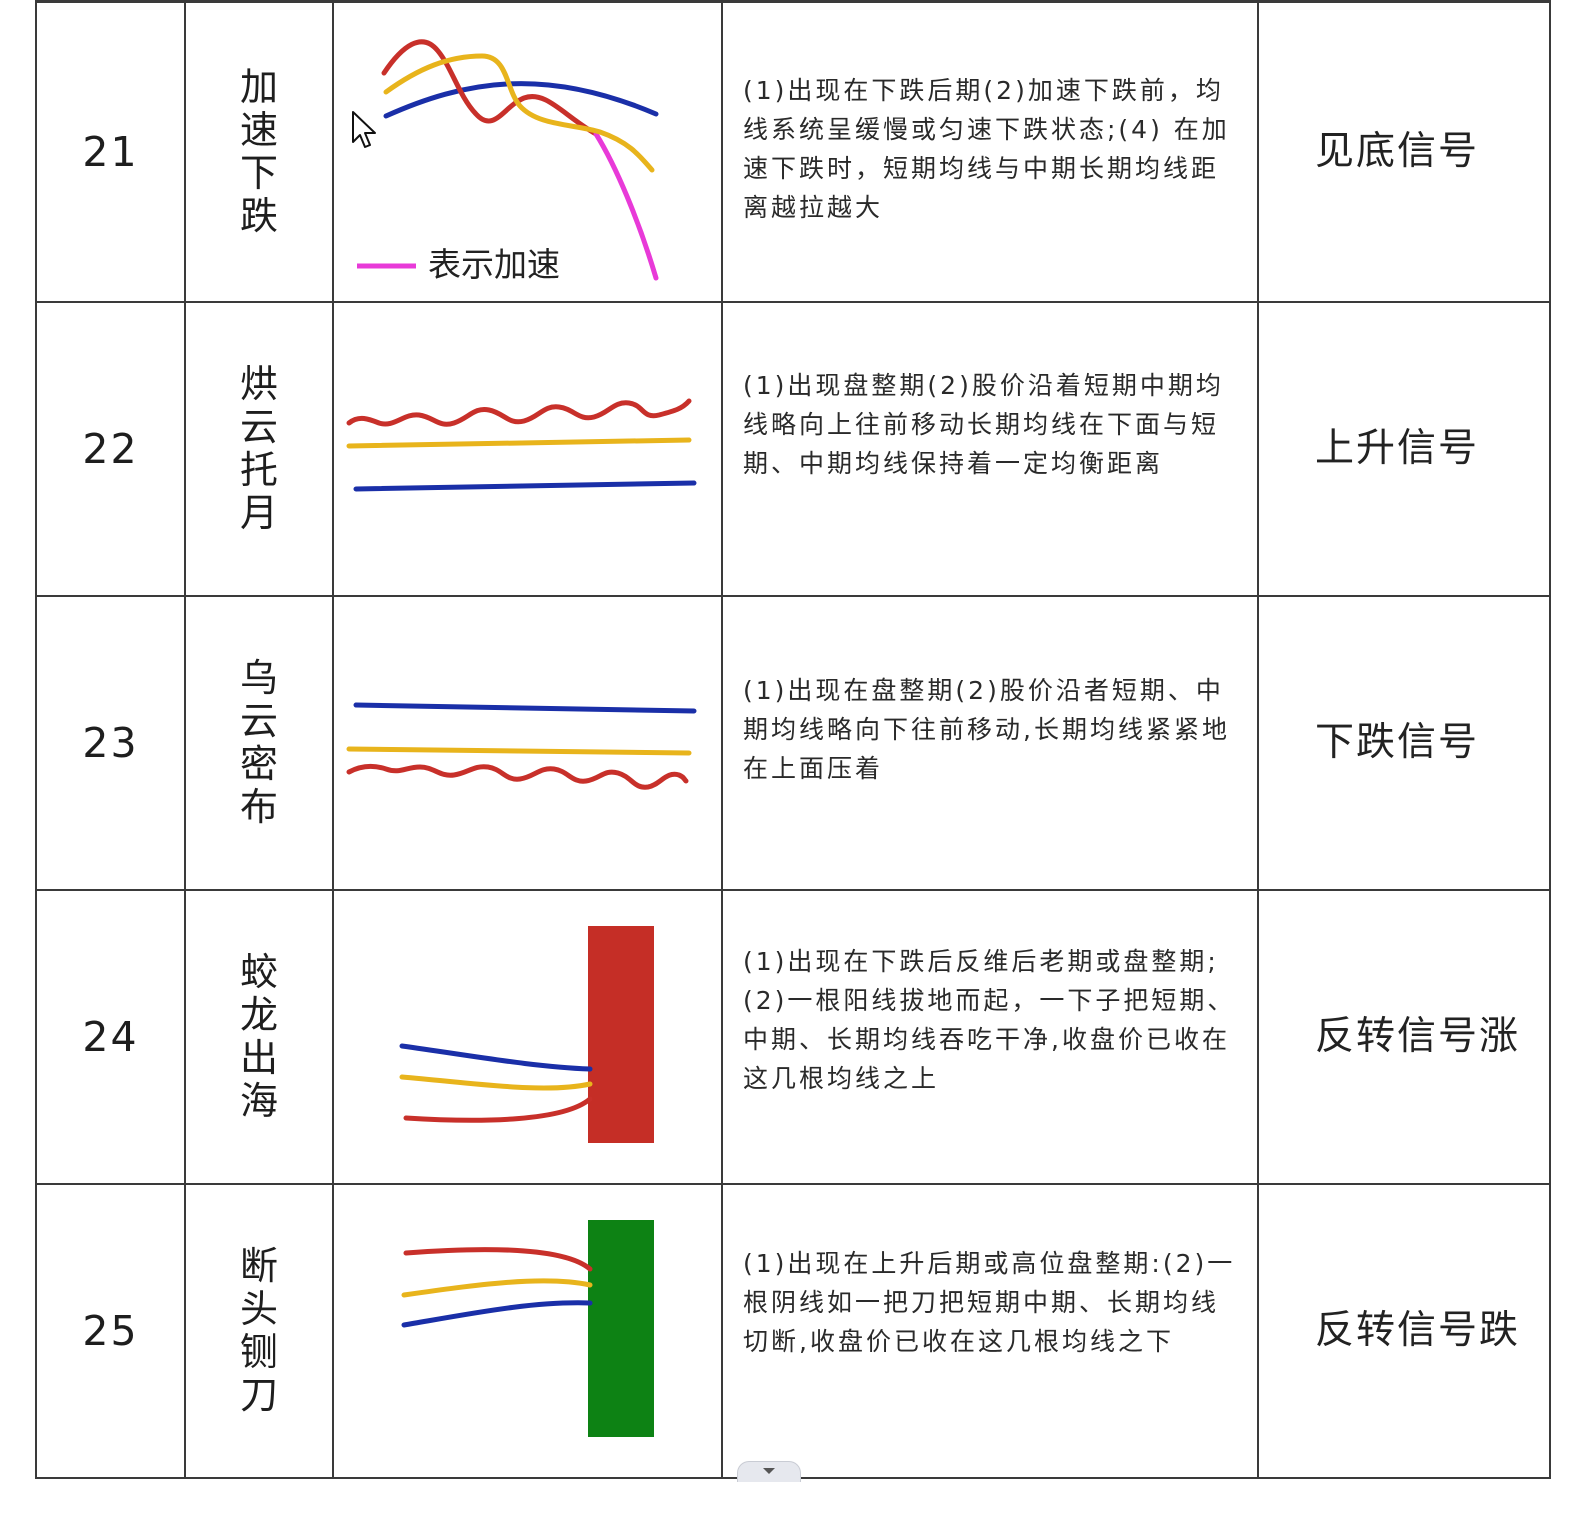 The height and width of the screenshot is (1516, 1583). I want to click on dragon-emerges-diagram, so click(526, 1034).